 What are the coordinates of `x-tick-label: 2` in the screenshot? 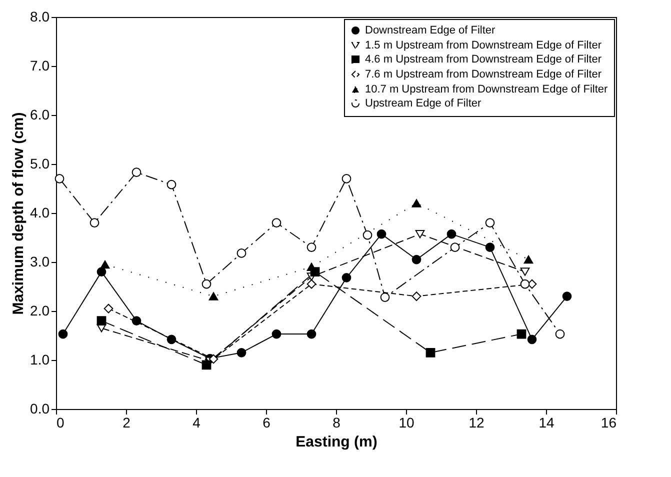 It's located at (126, 422).